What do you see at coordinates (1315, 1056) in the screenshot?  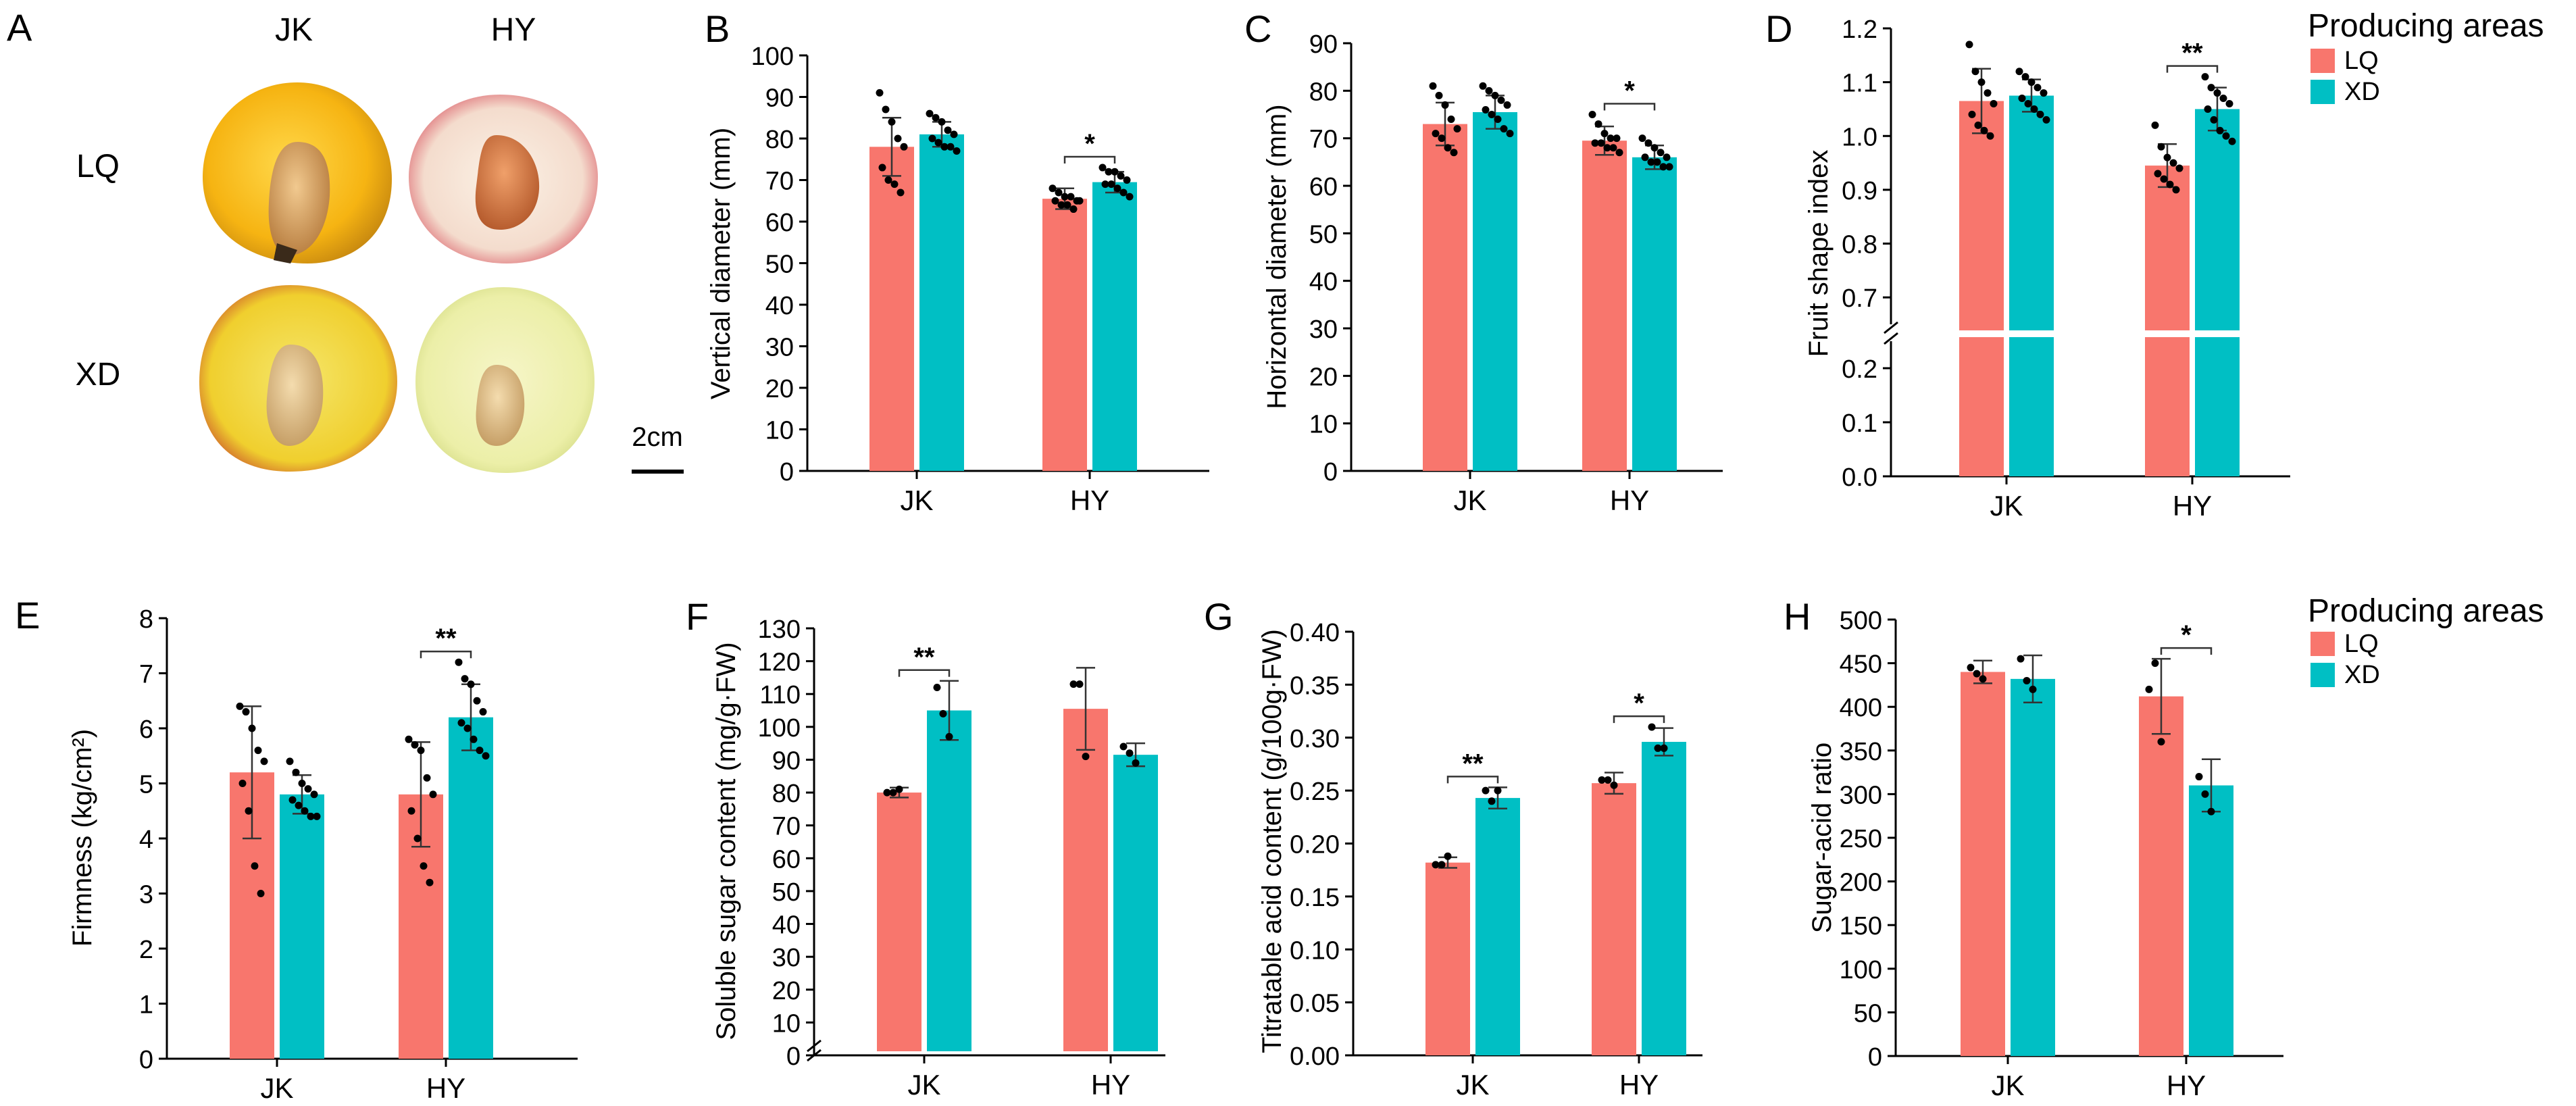 I see `y-tick-label: 0.00` at bounding box center [1315, 1056].